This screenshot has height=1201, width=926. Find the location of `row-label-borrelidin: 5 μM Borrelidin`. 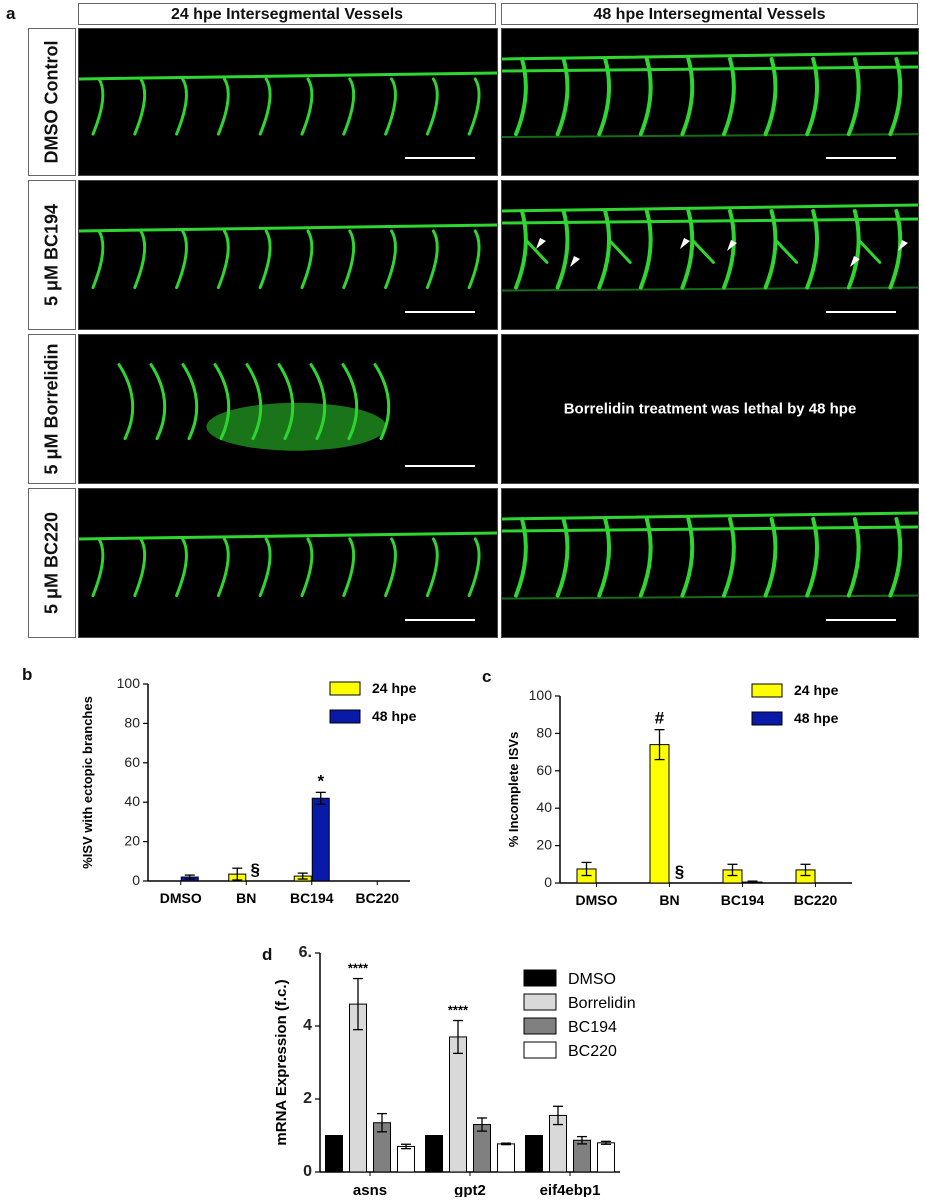

row-label-borrelidin: 5 μM Borrelidin is located at coordinates (52, 409).